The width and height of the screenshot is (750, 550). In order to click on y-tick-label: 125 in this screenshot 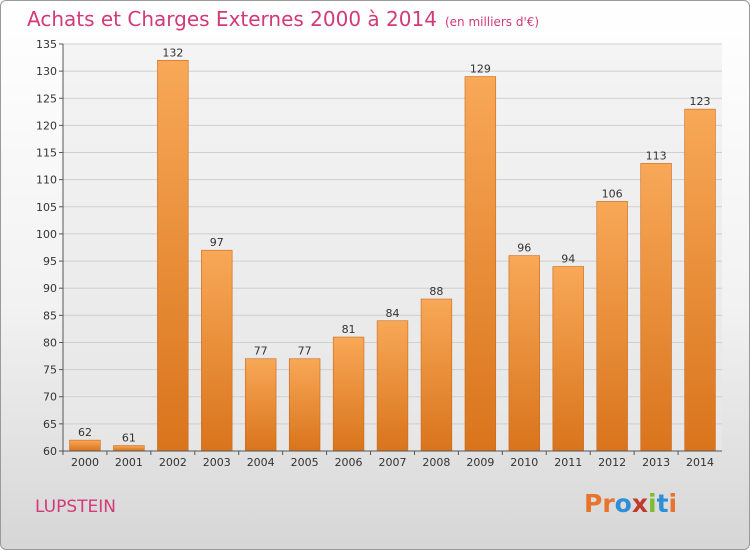, I will do `click(46, 98)`.